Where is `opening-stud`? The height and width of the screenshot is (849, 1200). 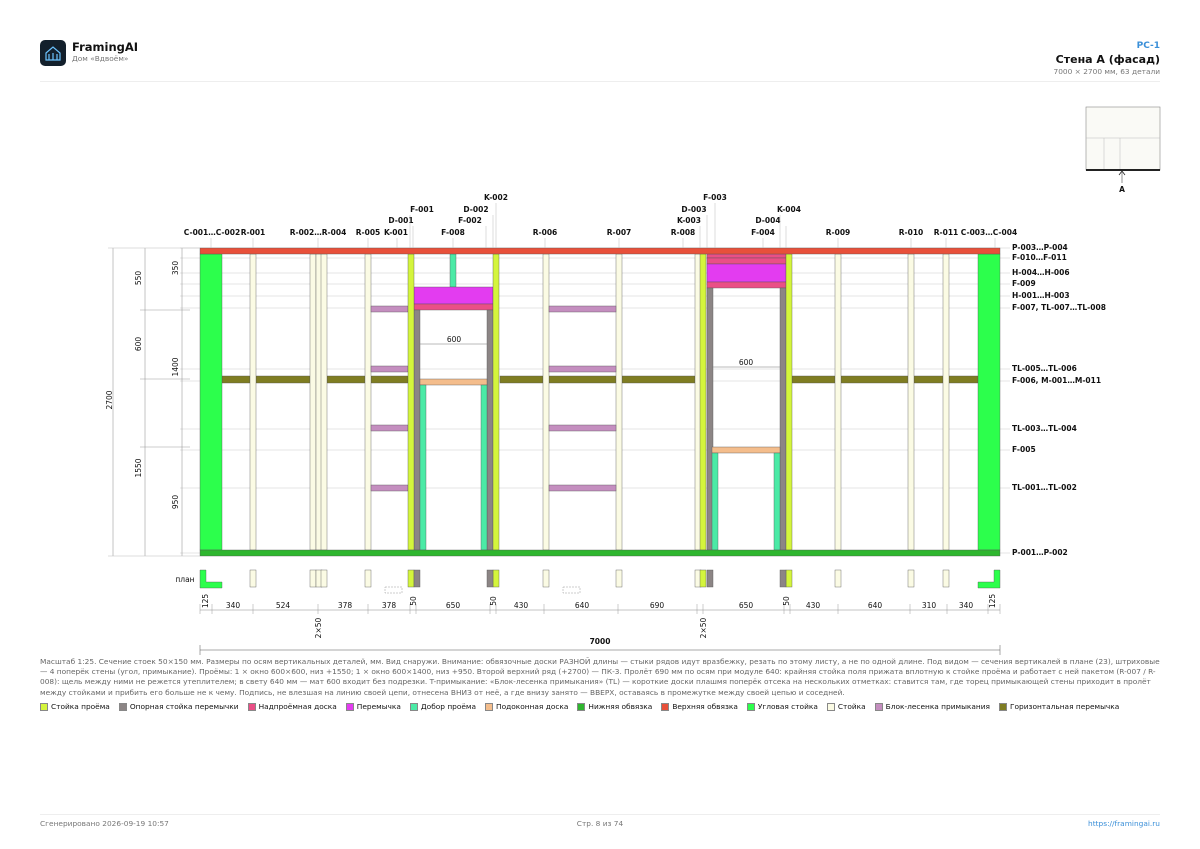
opening-stud is located at coordinates (703, 402).